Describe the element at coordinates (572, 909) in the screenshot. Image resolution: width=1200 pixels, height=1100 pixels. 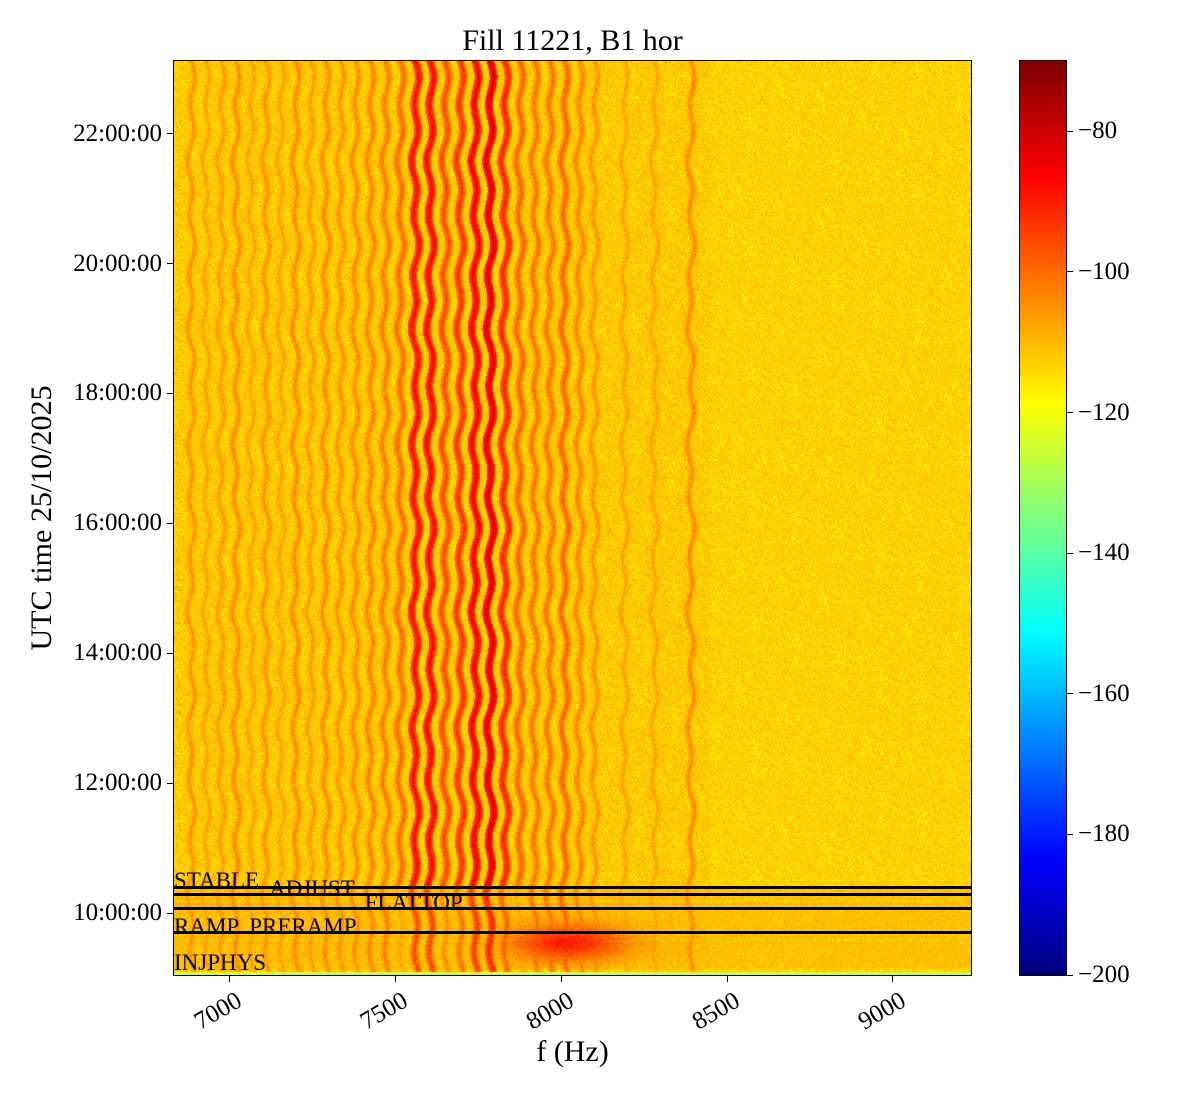
I see `beam-mode-line-flattop` at that location.